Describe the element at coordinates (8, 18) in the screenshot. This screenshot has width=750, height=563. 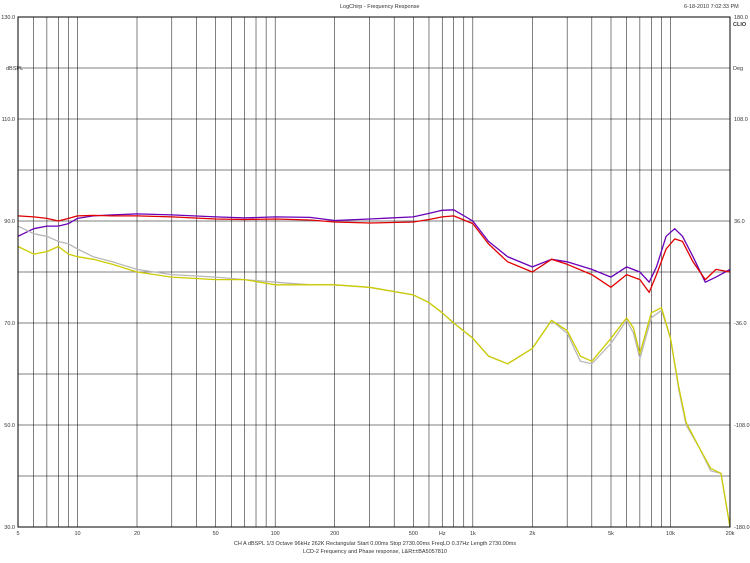
I see `y-tick-label-left: 130.0` at that location.